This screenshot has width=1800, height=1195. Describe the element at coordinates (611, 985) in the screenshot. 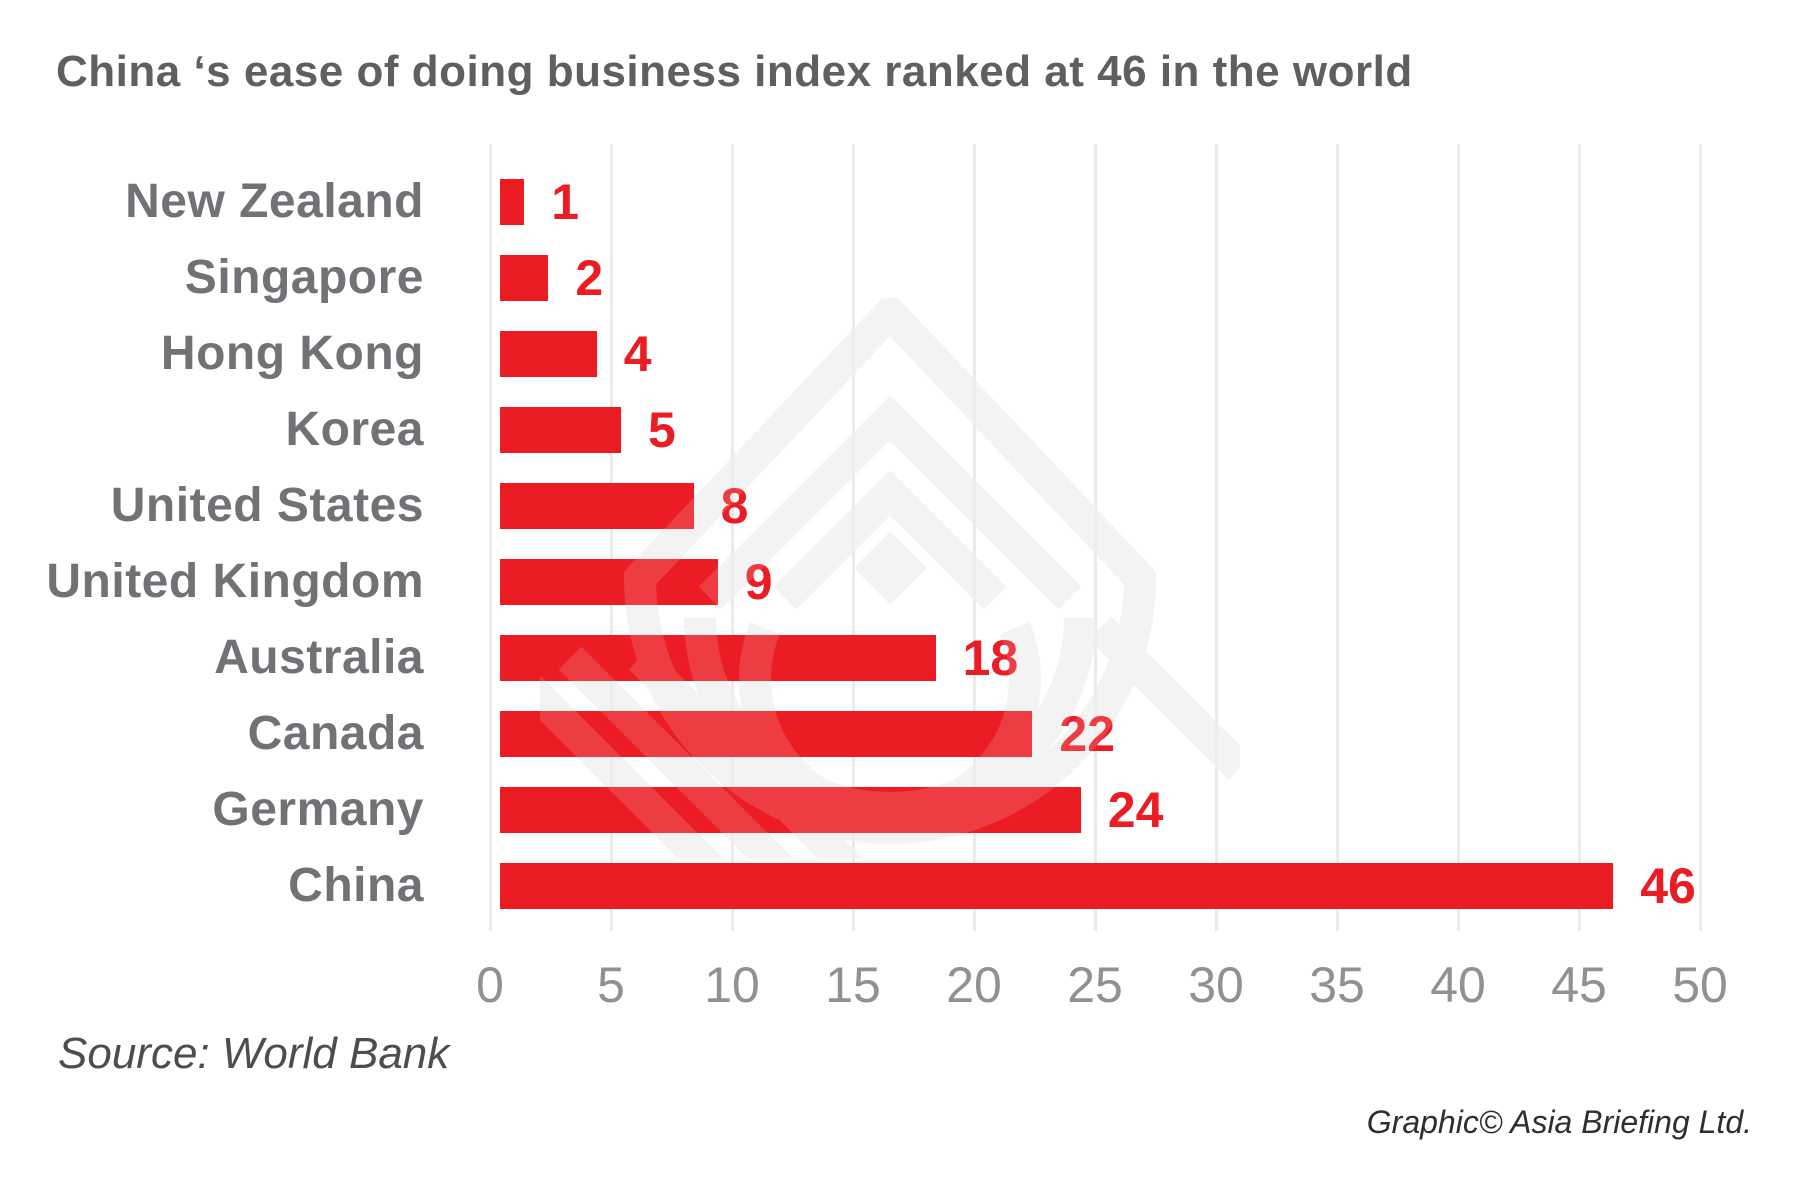

I see `x-tick-label: 5` at that location.